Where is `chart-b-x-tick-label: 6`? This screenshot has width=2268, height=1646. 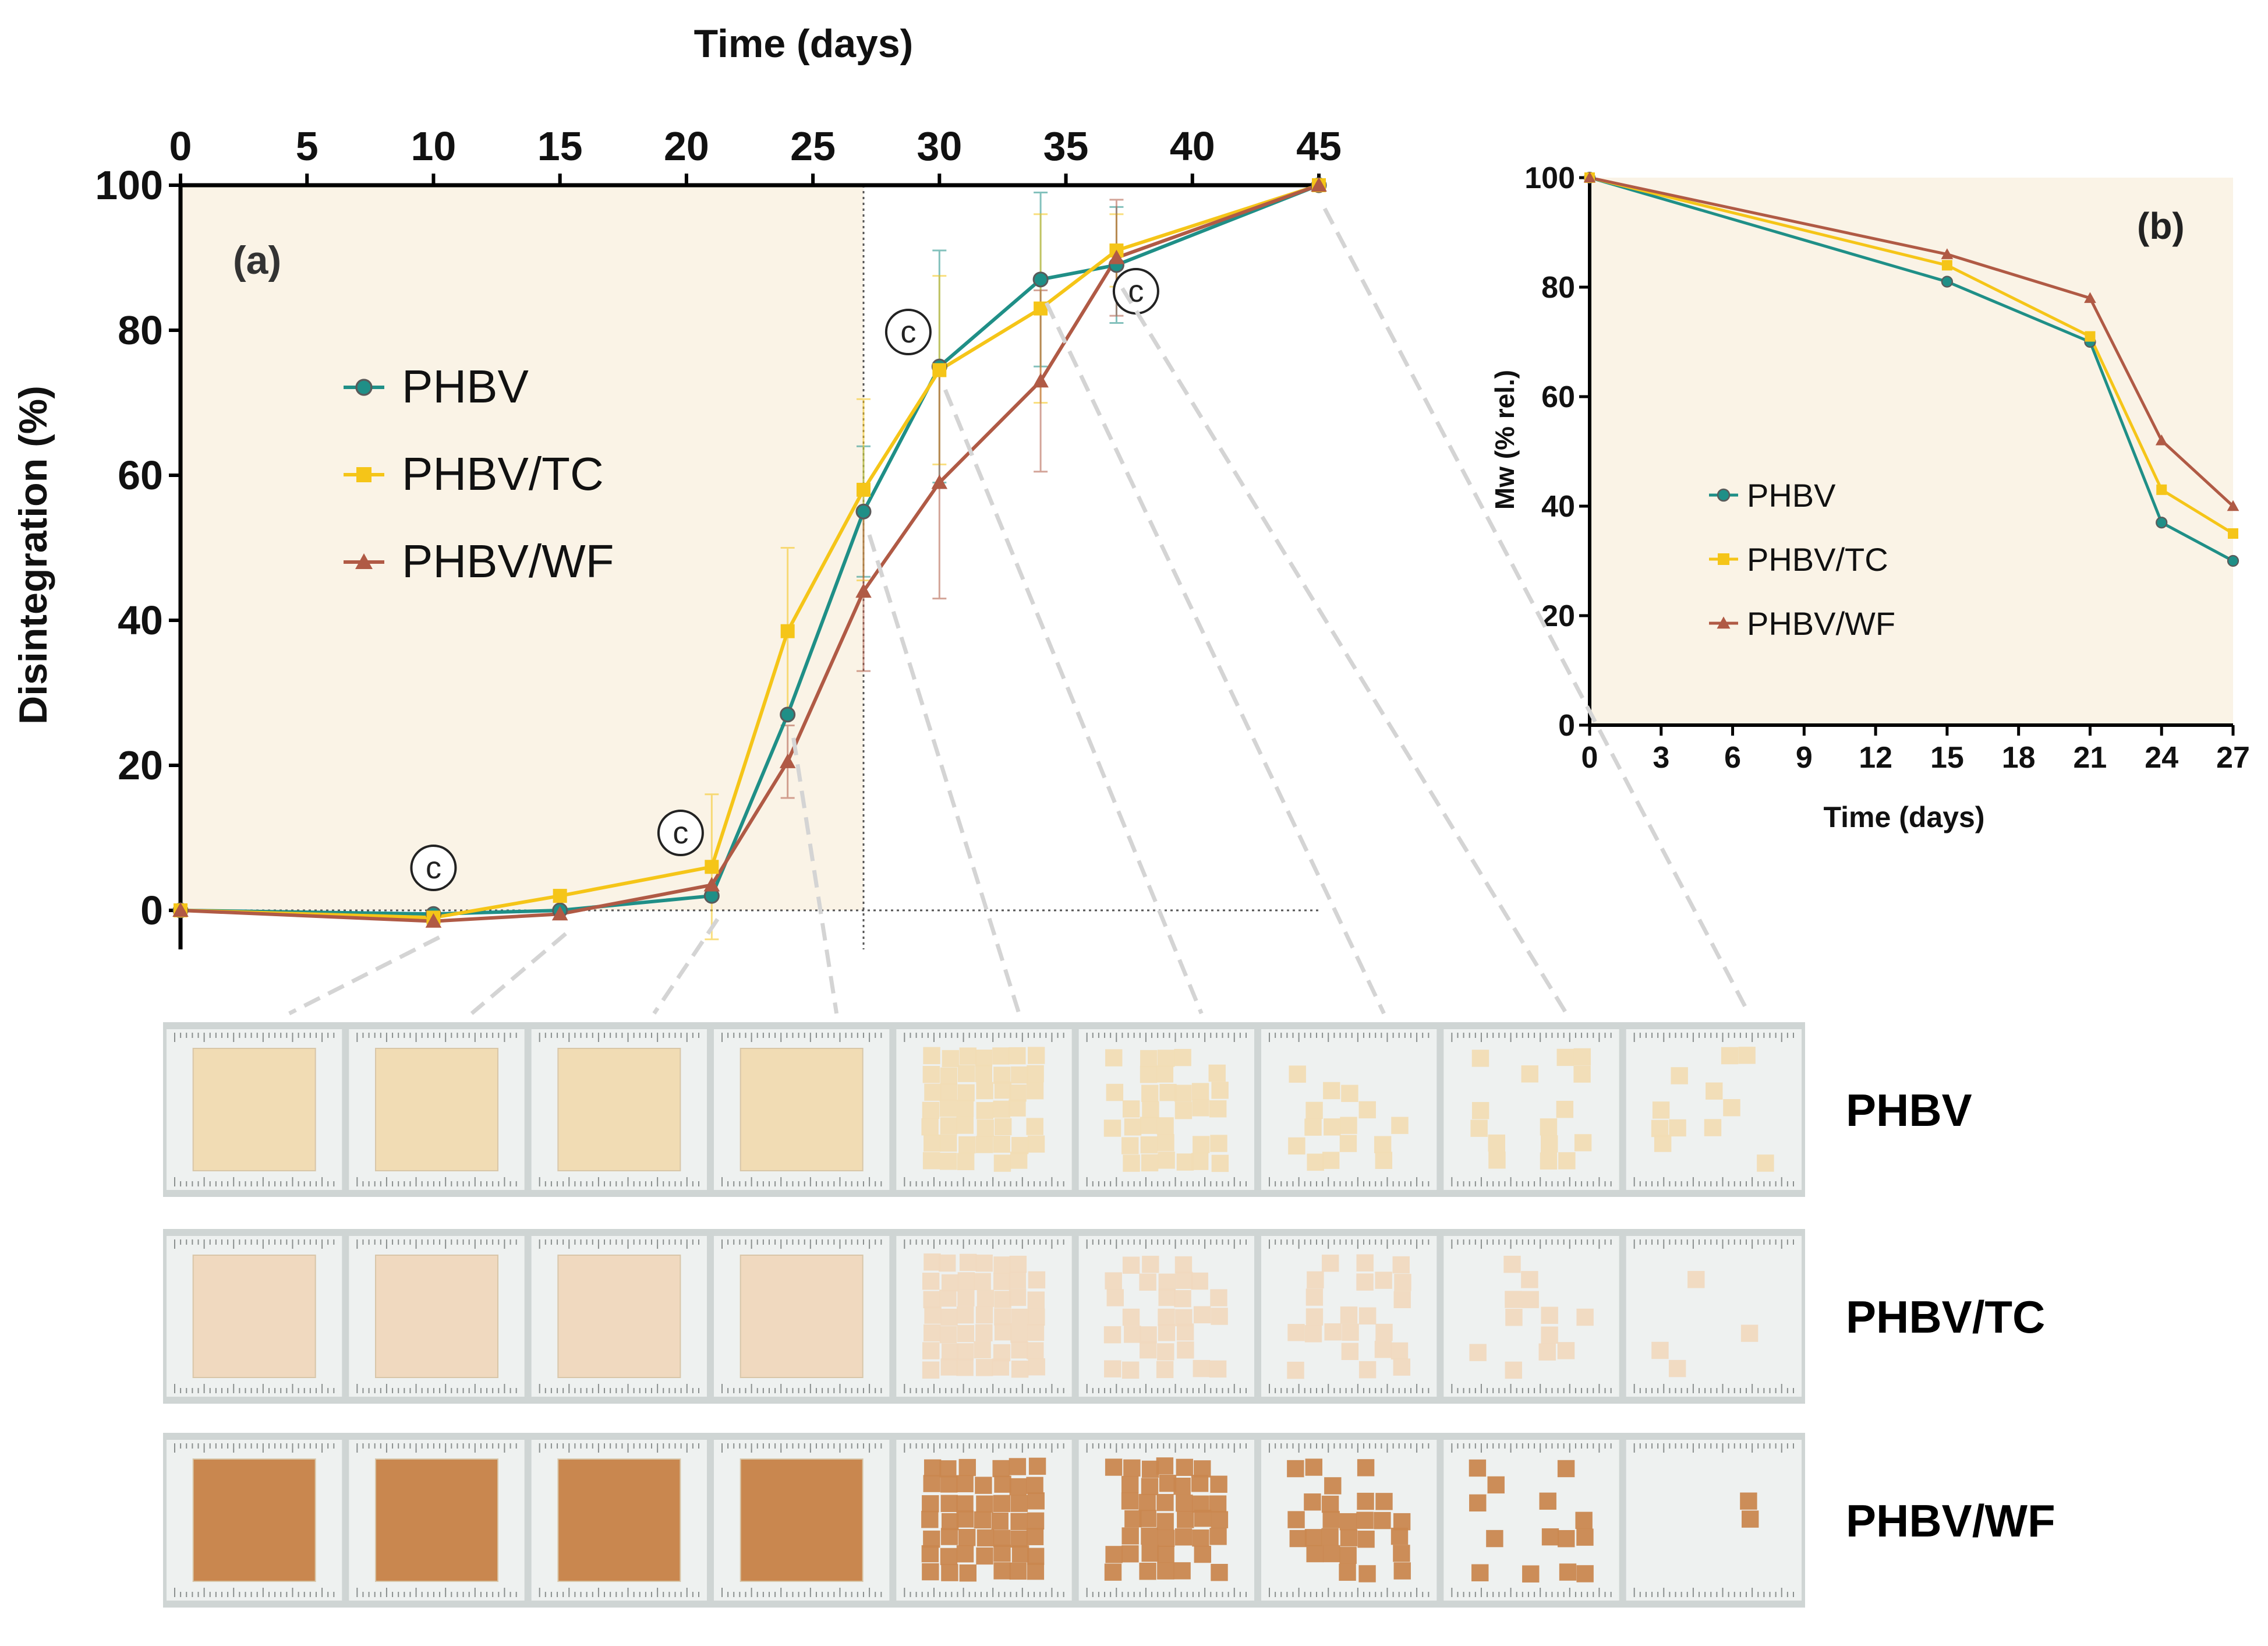
chart-b-x-tick-label: 6 is located at coordinates (1732, 758).